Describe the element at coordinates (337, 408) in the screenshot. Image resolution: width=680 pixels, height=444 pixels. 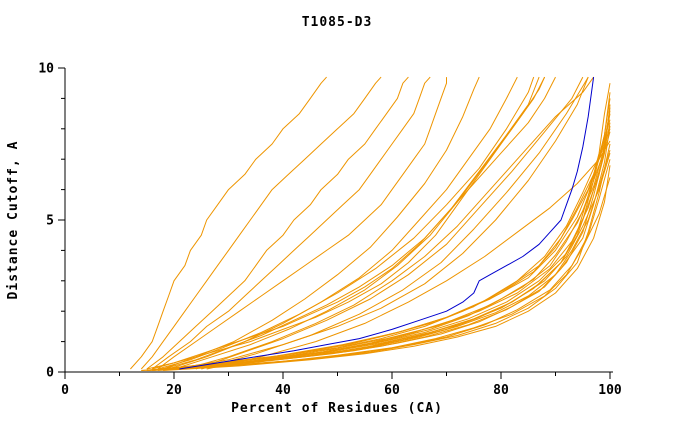
I see `x-axis-label: Percent of Residues (CA)` at that location.